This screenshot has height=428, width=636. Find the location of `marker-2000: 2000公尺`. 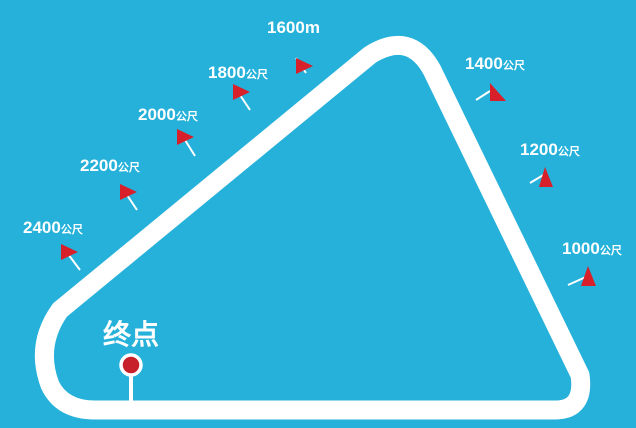

marker-2000: 2000公尺 is located at coordinates (168, 131).